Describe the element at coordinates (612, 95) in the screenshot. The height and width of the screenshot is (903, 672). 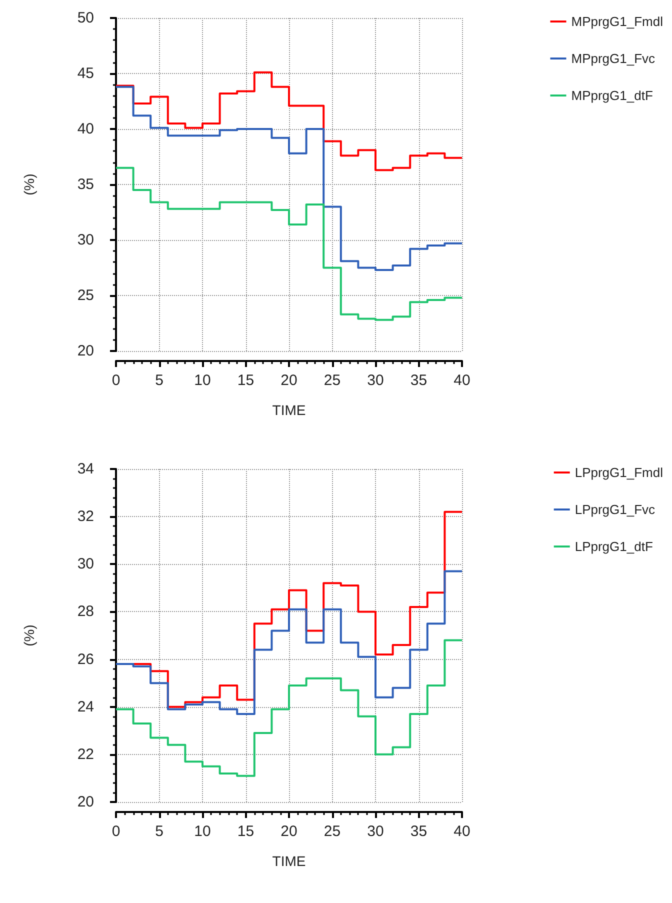
I see `legend-label: MPprgG1_dtF` at that location.